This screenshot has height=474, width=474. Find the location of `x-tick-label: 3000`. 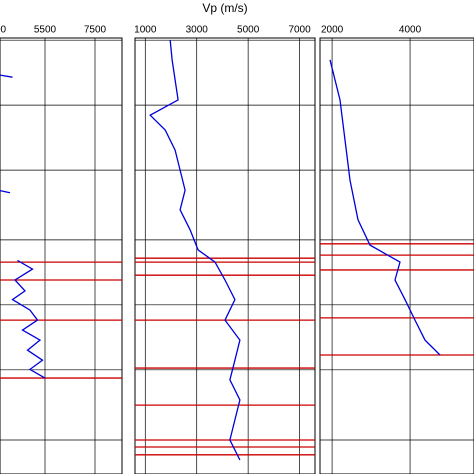

x-tick-label: 3000 is located at coordinates (197, 30).